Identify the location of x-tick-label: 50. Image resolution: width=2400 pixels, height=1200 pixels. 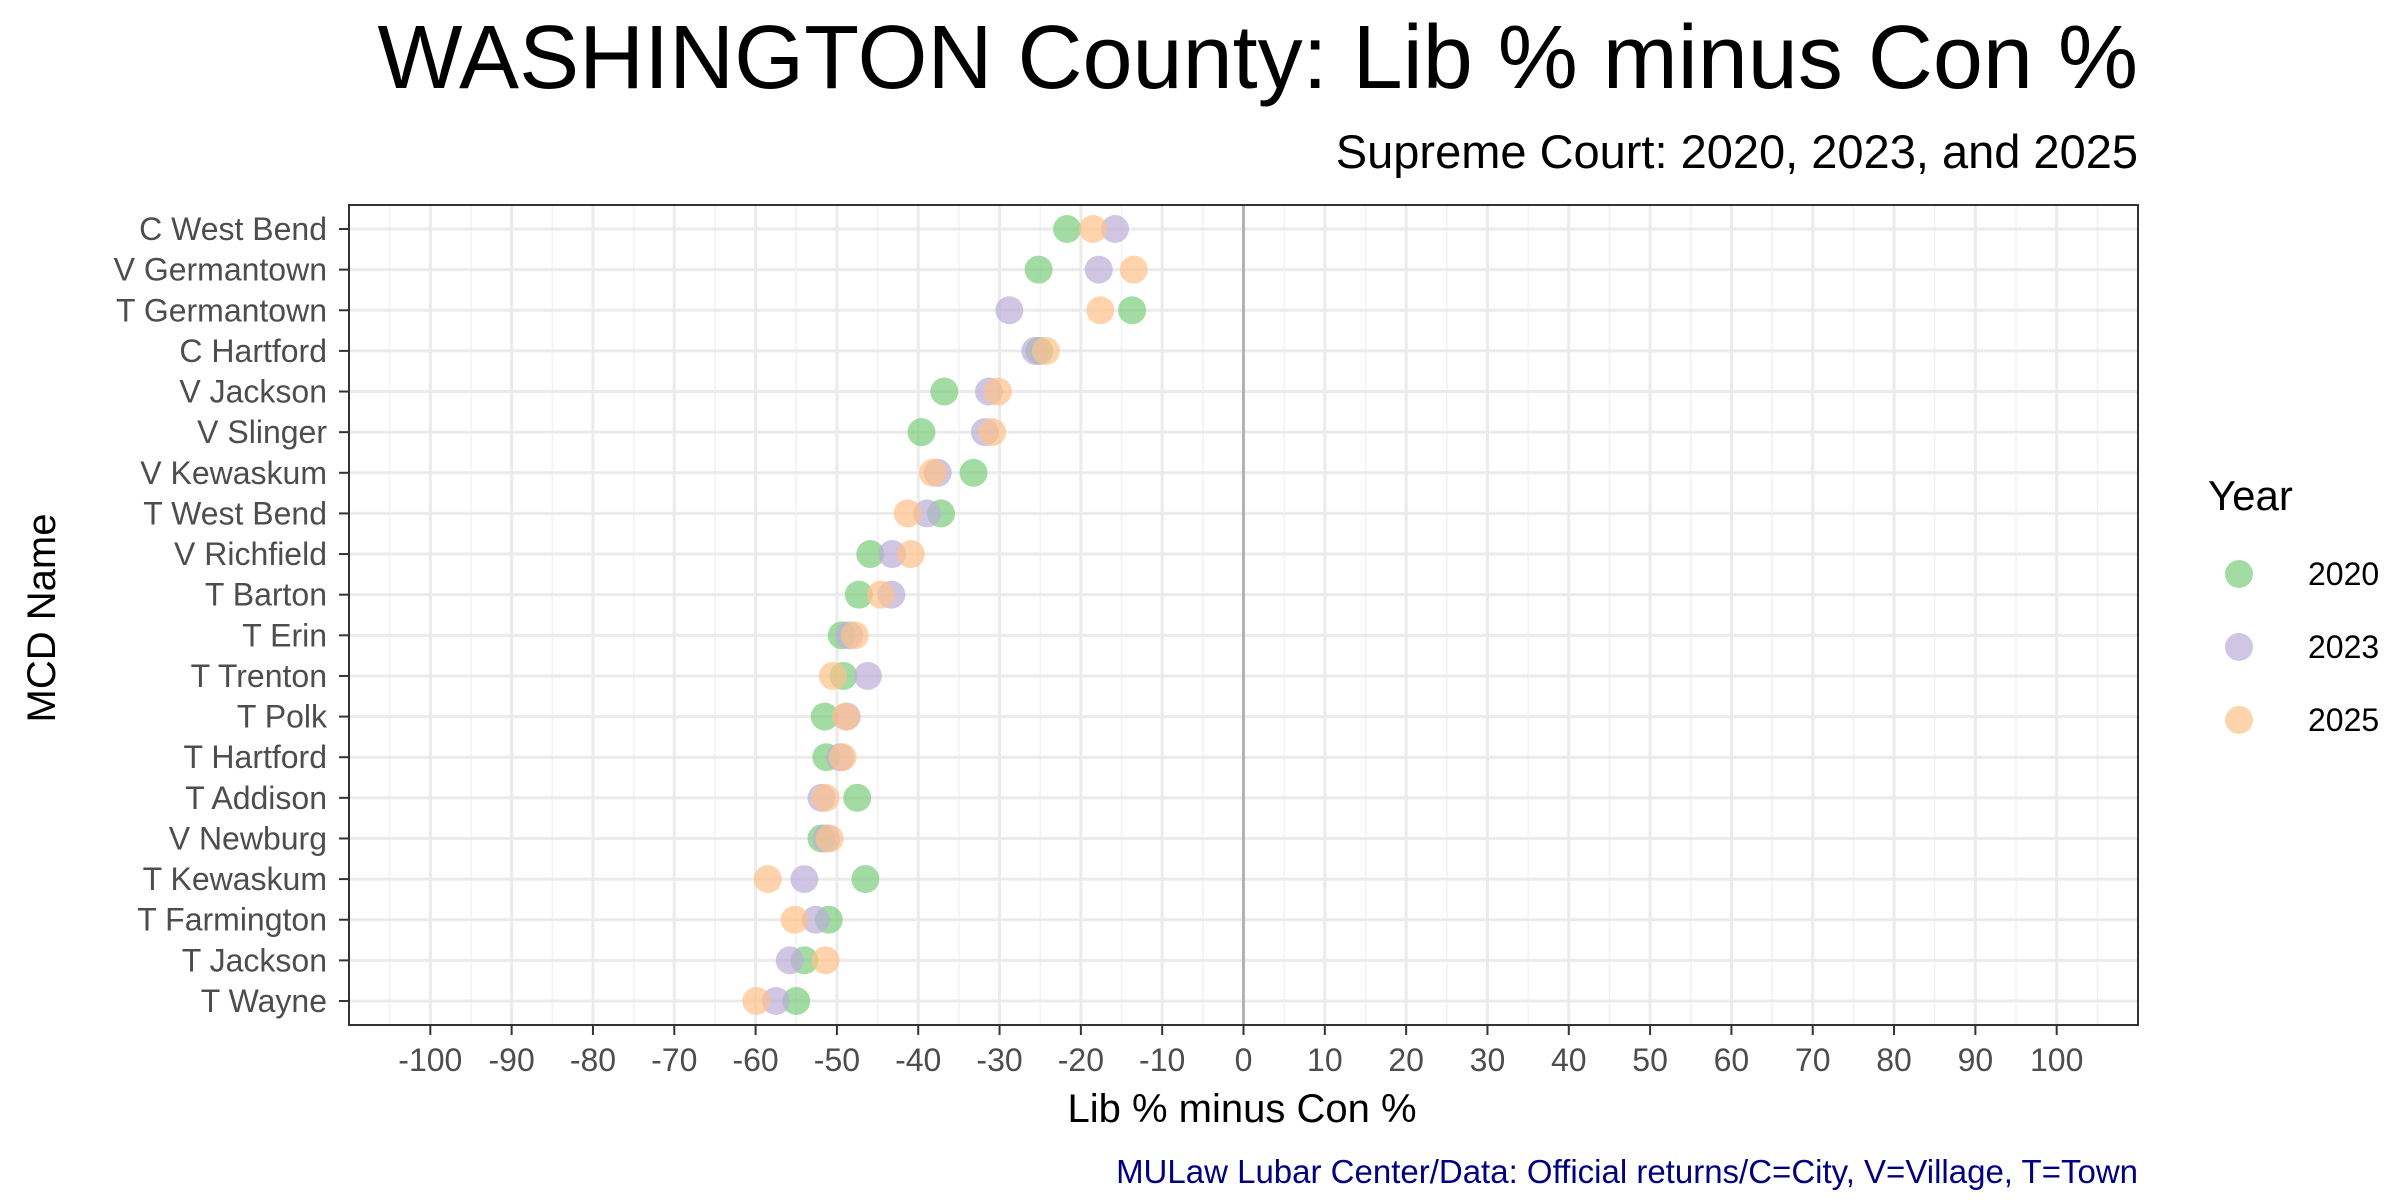
(1650, 1060).